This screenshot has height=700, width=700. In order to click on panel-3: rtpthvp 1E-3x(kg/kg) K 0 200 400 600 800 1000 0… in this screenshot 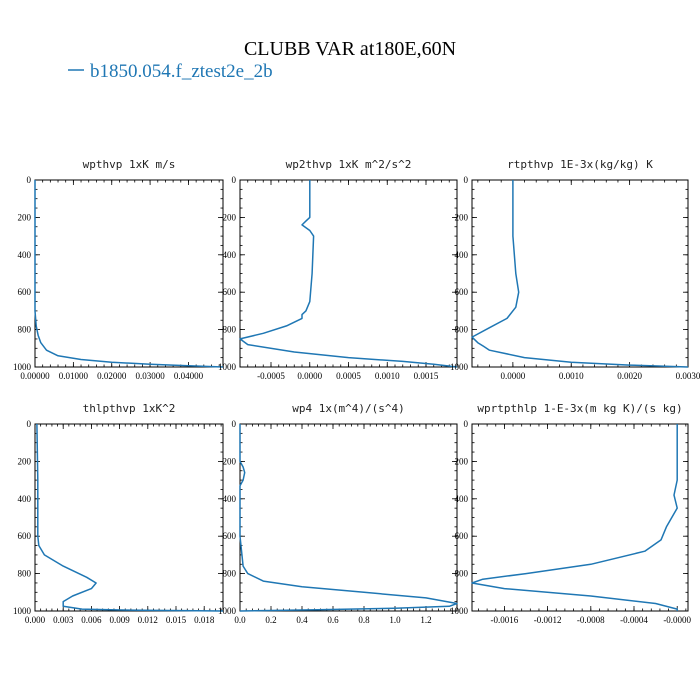, I will do `click(575, 269)`.